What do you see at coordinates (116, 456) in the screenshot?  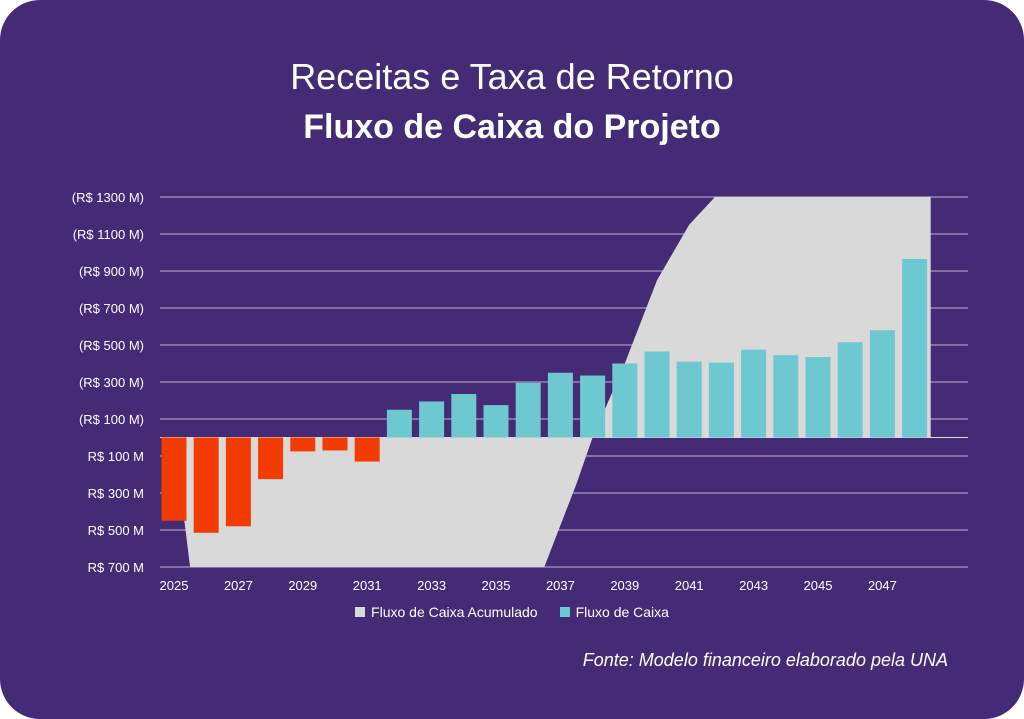 I see `y-tick-label: R$ 100 M` at bounding box center [116, 456].